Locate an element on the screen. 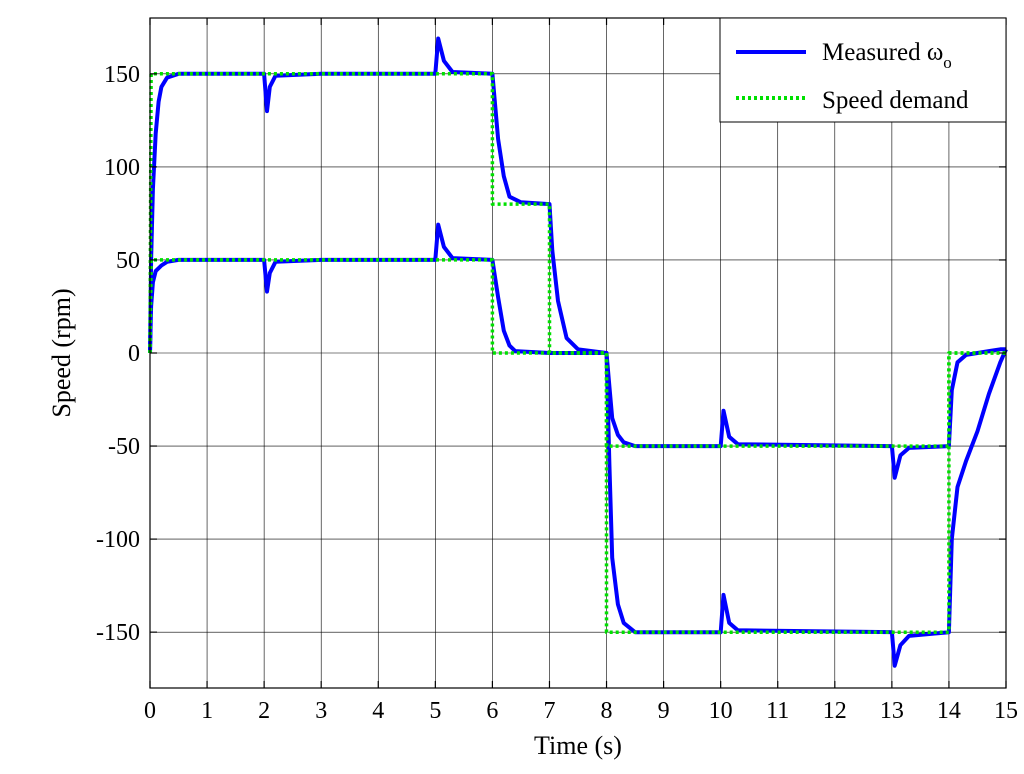  x-tick-label: 6 is located at coordinates (492, 711).